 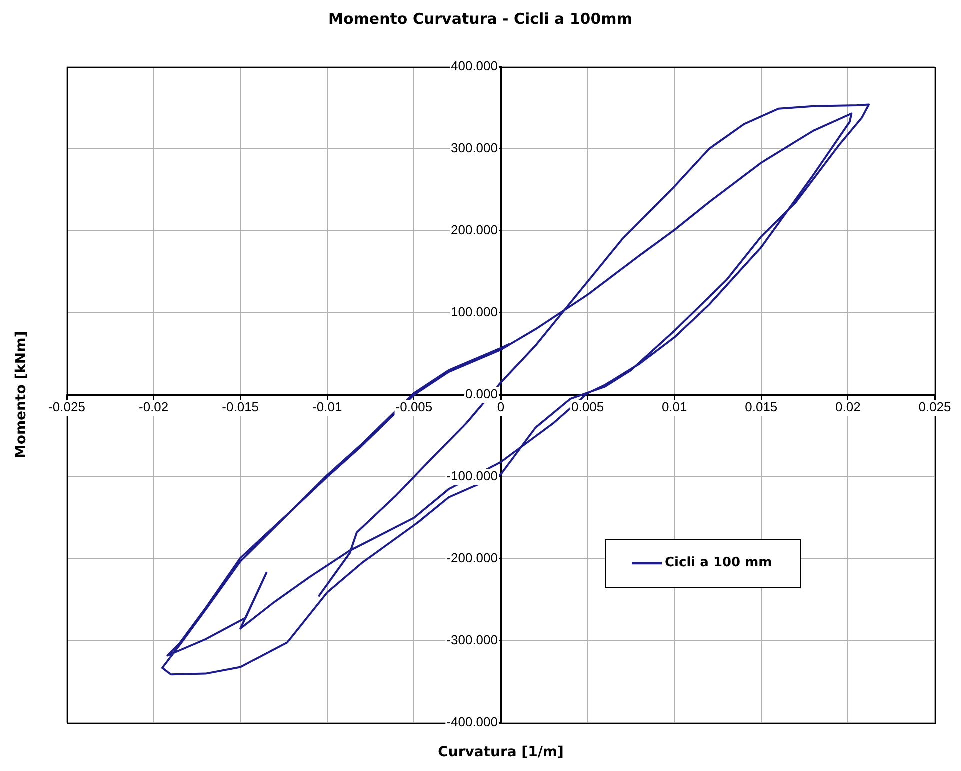 I want to click on x-tick-label: -0.02, so click(x=153, y=407).